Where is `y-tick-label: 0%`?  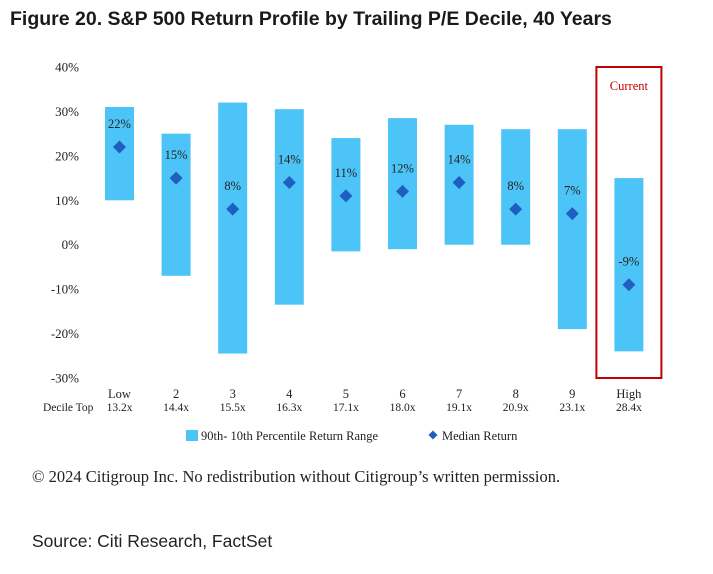 y-tick-label: 0% is located at coordinates (71, 244).